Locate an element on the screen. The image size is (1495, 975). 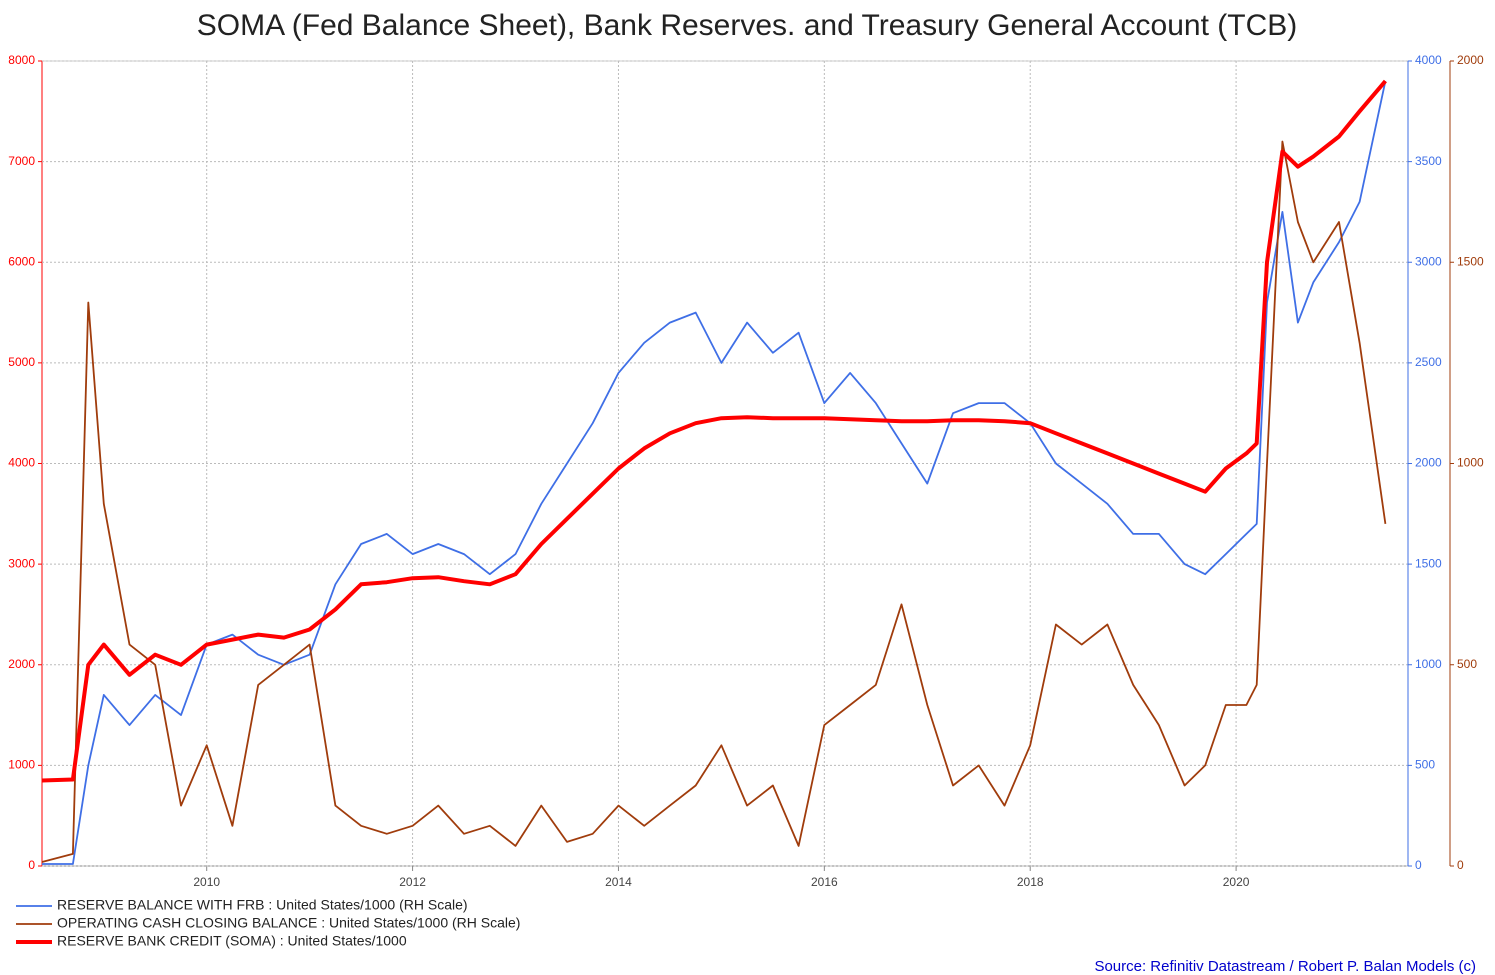
x-tick-label: 2018 is located at coordinates (1030, 882).